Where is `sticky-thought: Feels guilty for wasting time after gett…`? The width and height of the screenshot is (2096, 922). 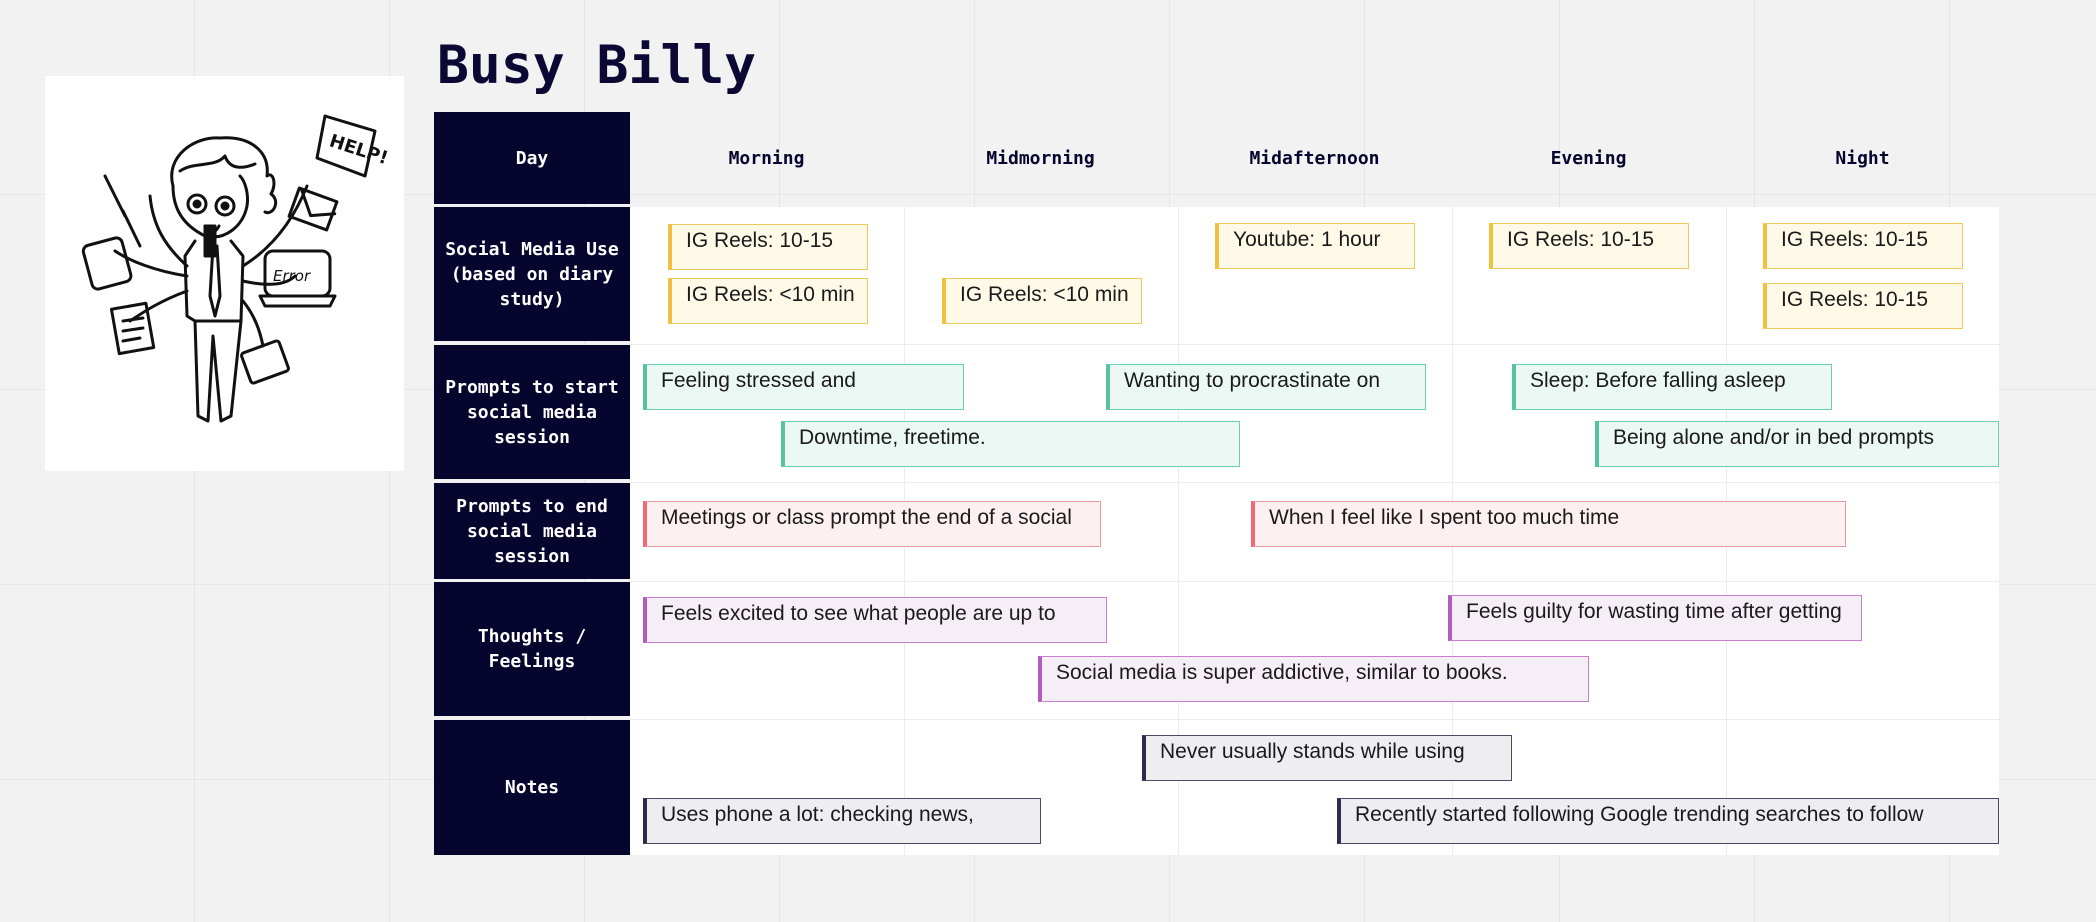 sticky-thought: Feels guilty for wasting time after gett… is located at coordinates (1655, 618).